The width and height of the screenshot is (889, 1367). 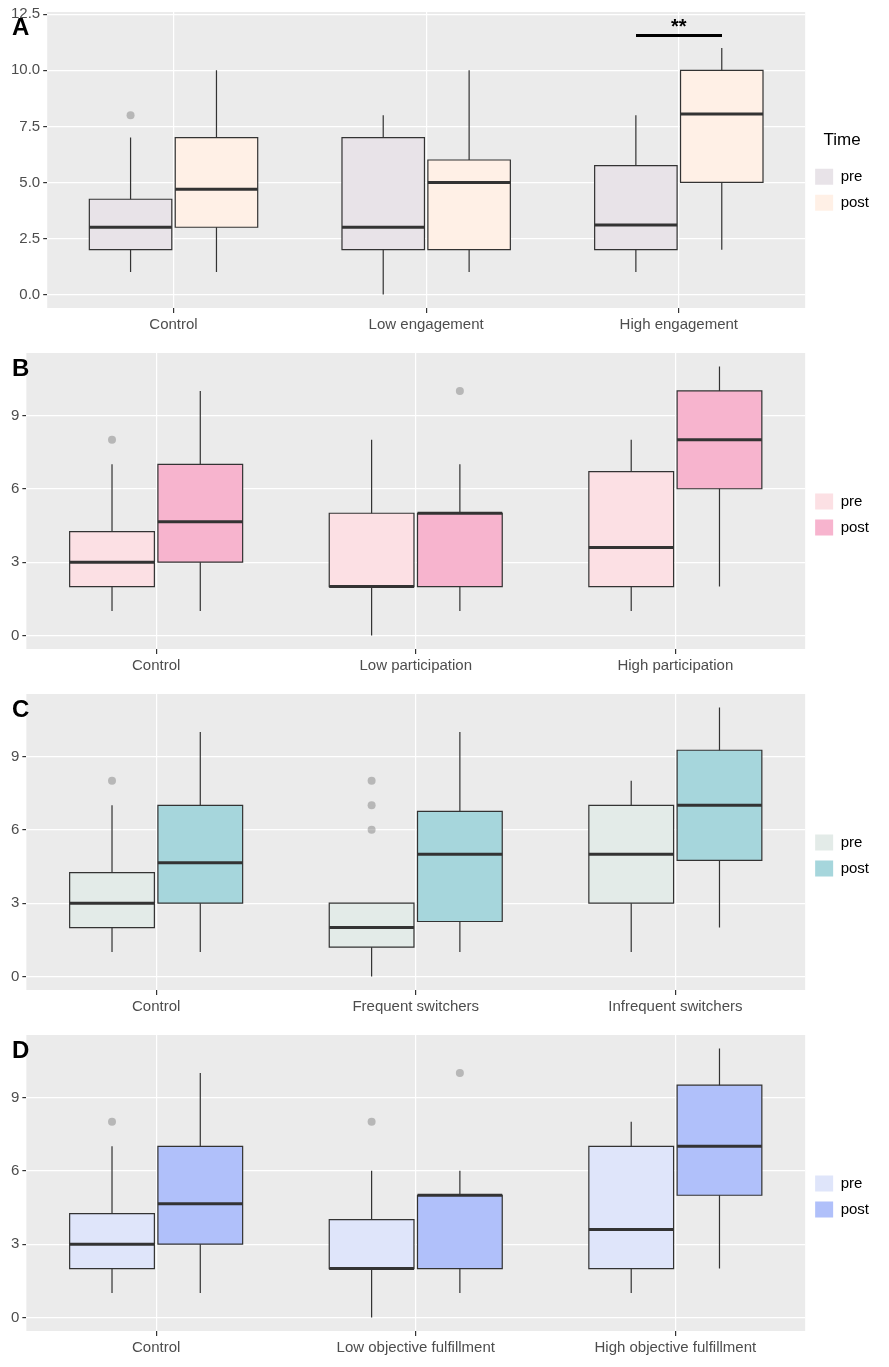 What do you see at coordinates (30, 237) in the screenshot?
I see `y-tick-label: 2.5` at bounding box center [30, 237].